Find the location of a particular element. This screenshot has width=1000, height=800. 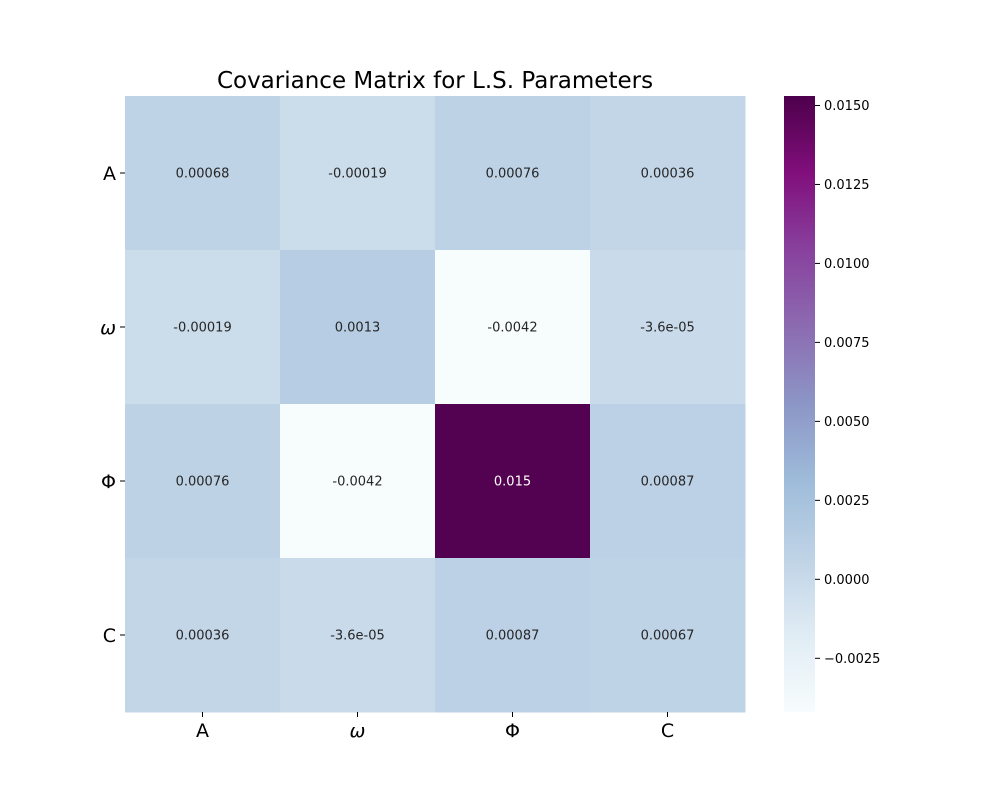

cell-annotation: 0.0013 is located at coordinates (358, 328).